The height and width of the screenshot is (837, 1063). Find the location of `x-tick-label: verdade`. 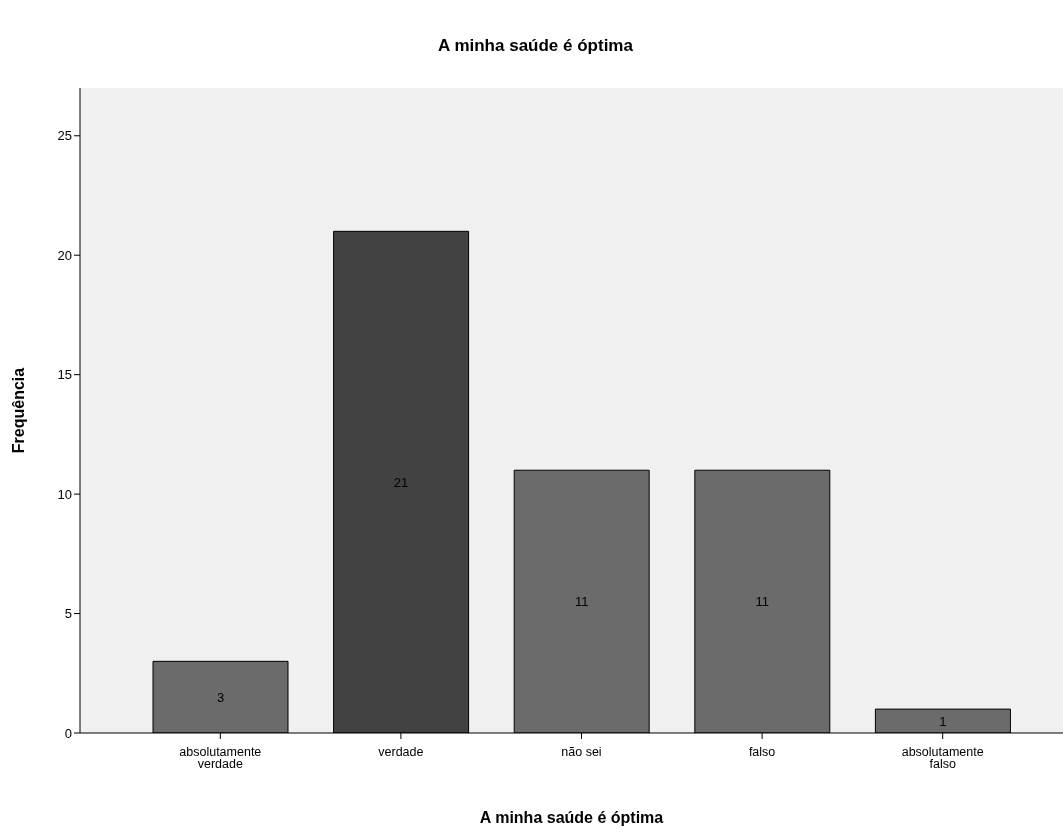

x-tick-label: verdade is located at coordinates (401, 751).